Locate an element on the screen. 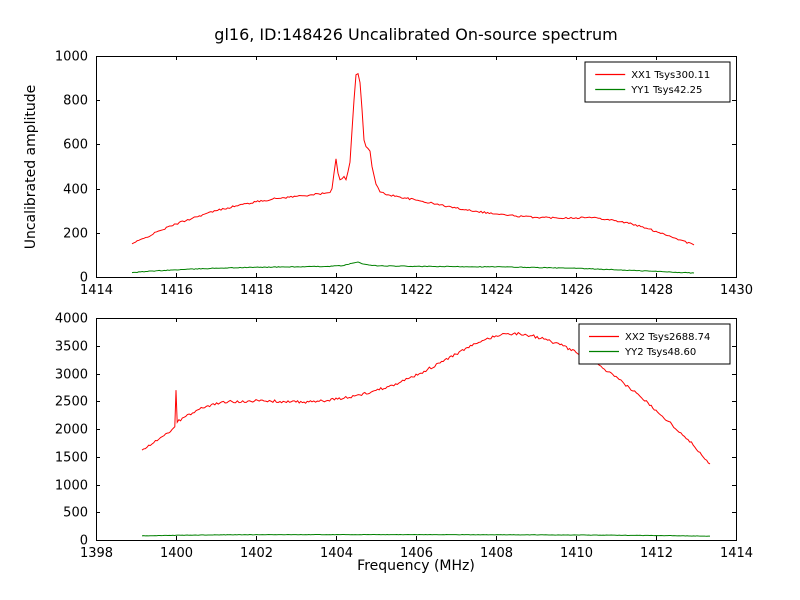  x-tick-label: 1402 is located at coordinates (256, 553).